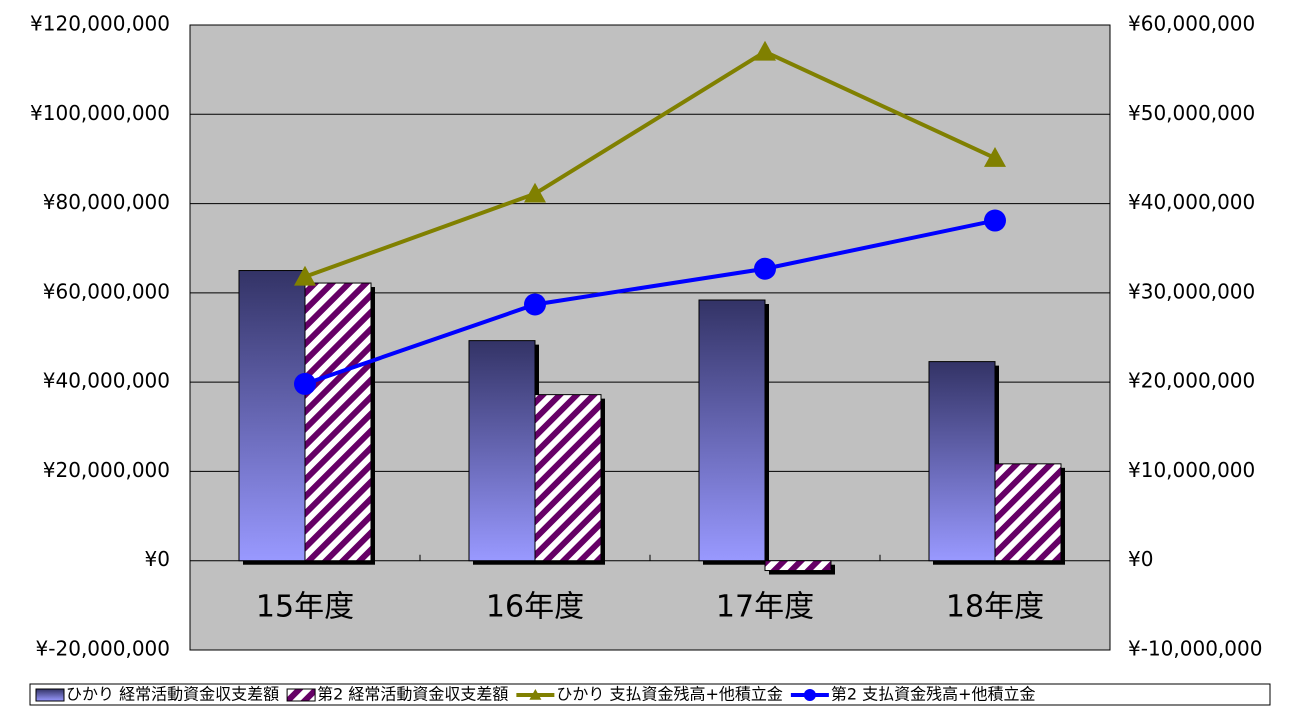  I want to click on legend-label: ひかり 支払資金残高+他積立金, so click(669, 694).